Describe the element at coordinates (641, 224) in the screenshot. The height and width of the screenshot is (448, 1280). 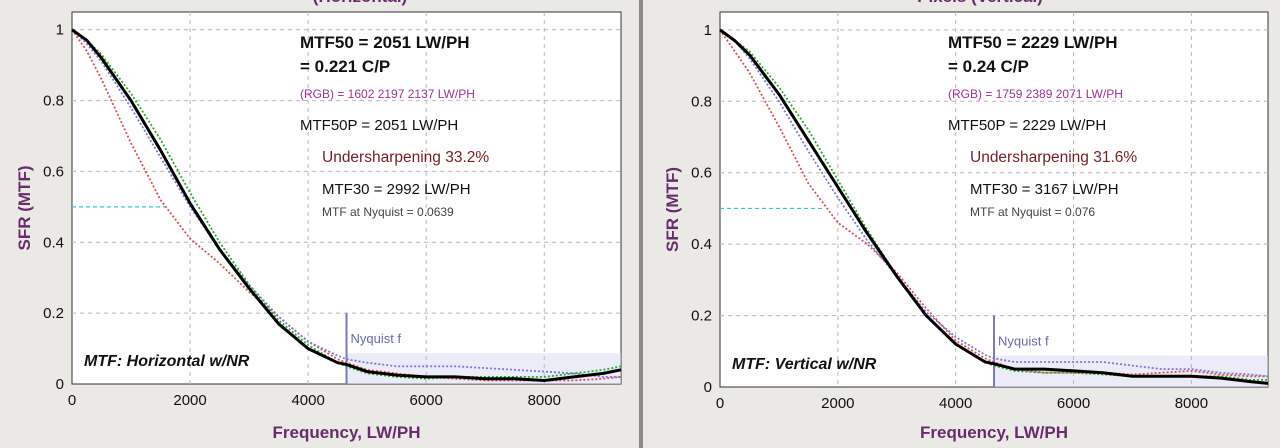
I see `panel-divider` at that location.